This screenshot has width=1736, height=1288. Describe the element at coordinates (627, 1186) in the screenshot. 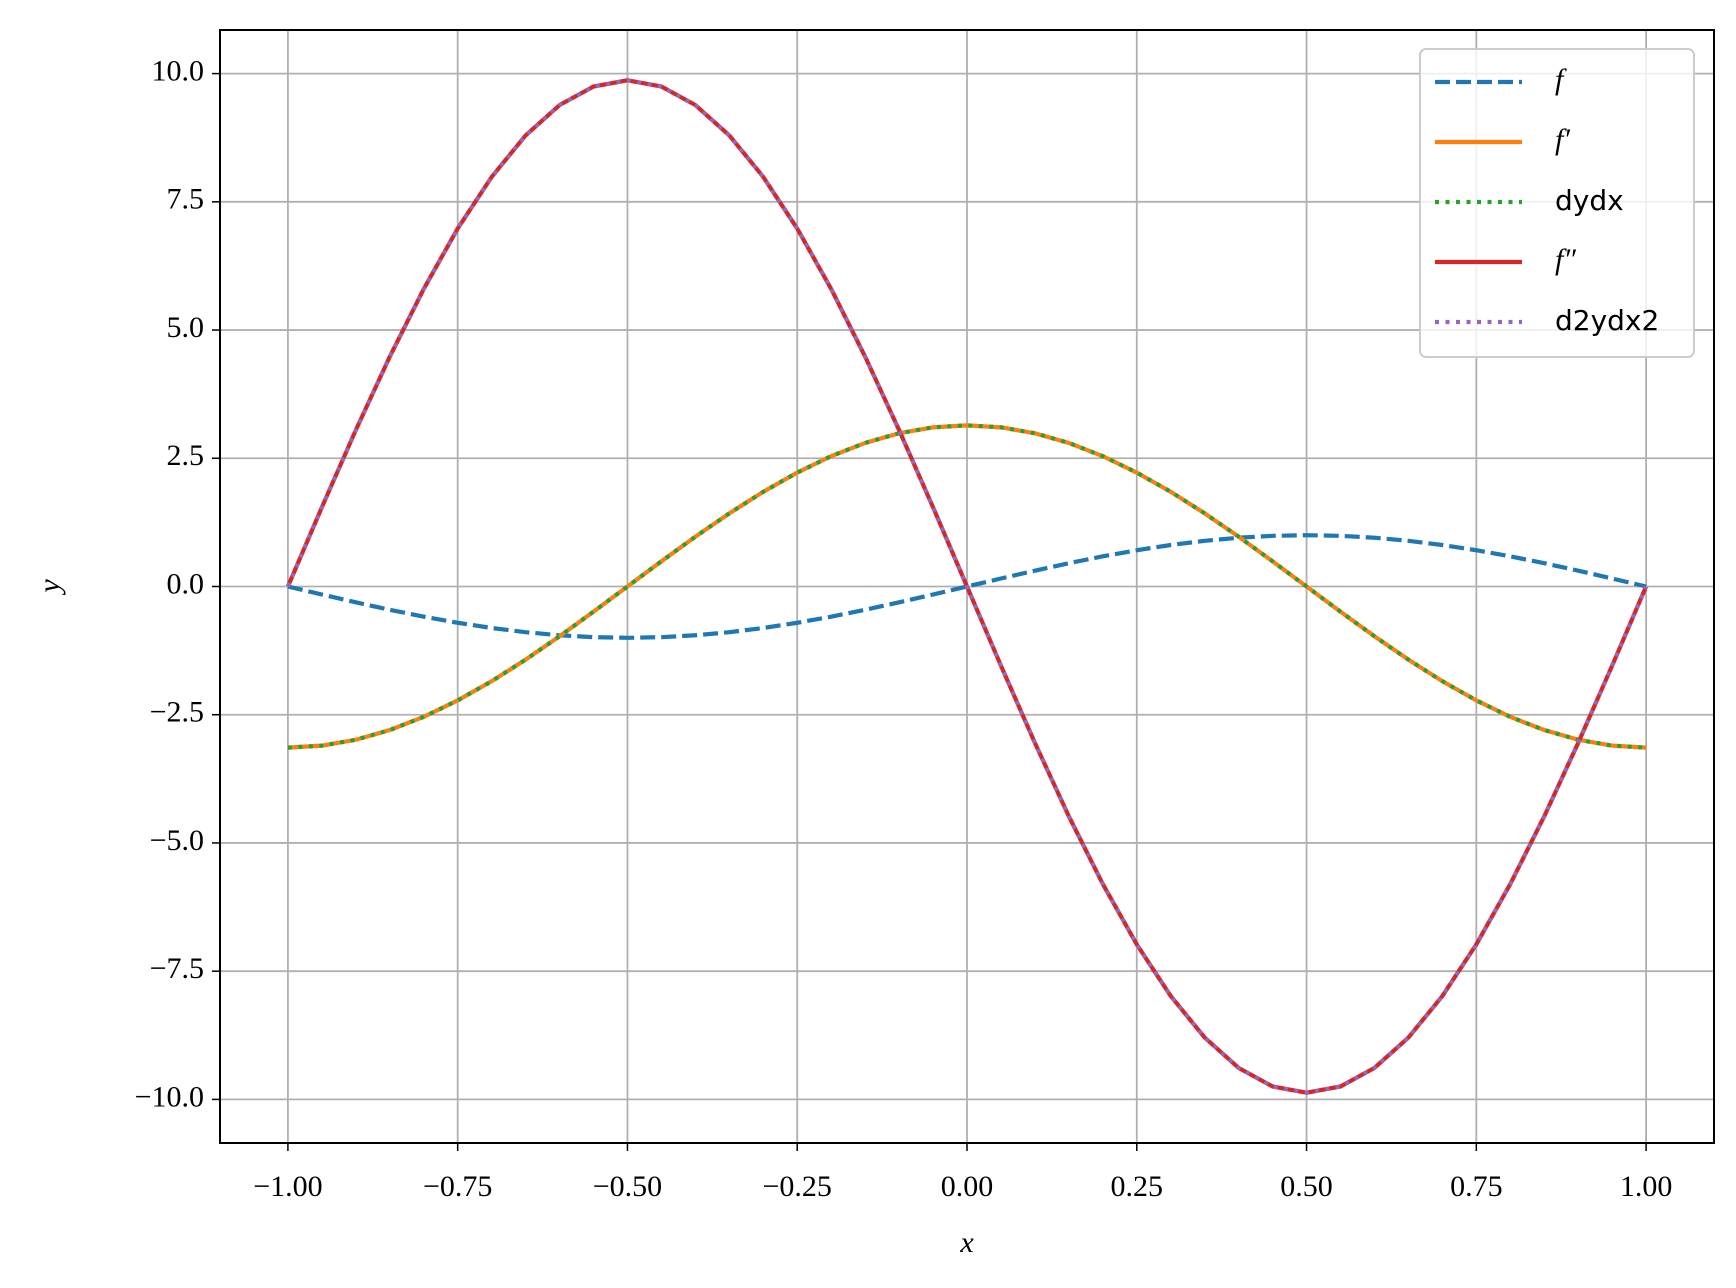

I see `x-tick-label: −0.50` at that location.